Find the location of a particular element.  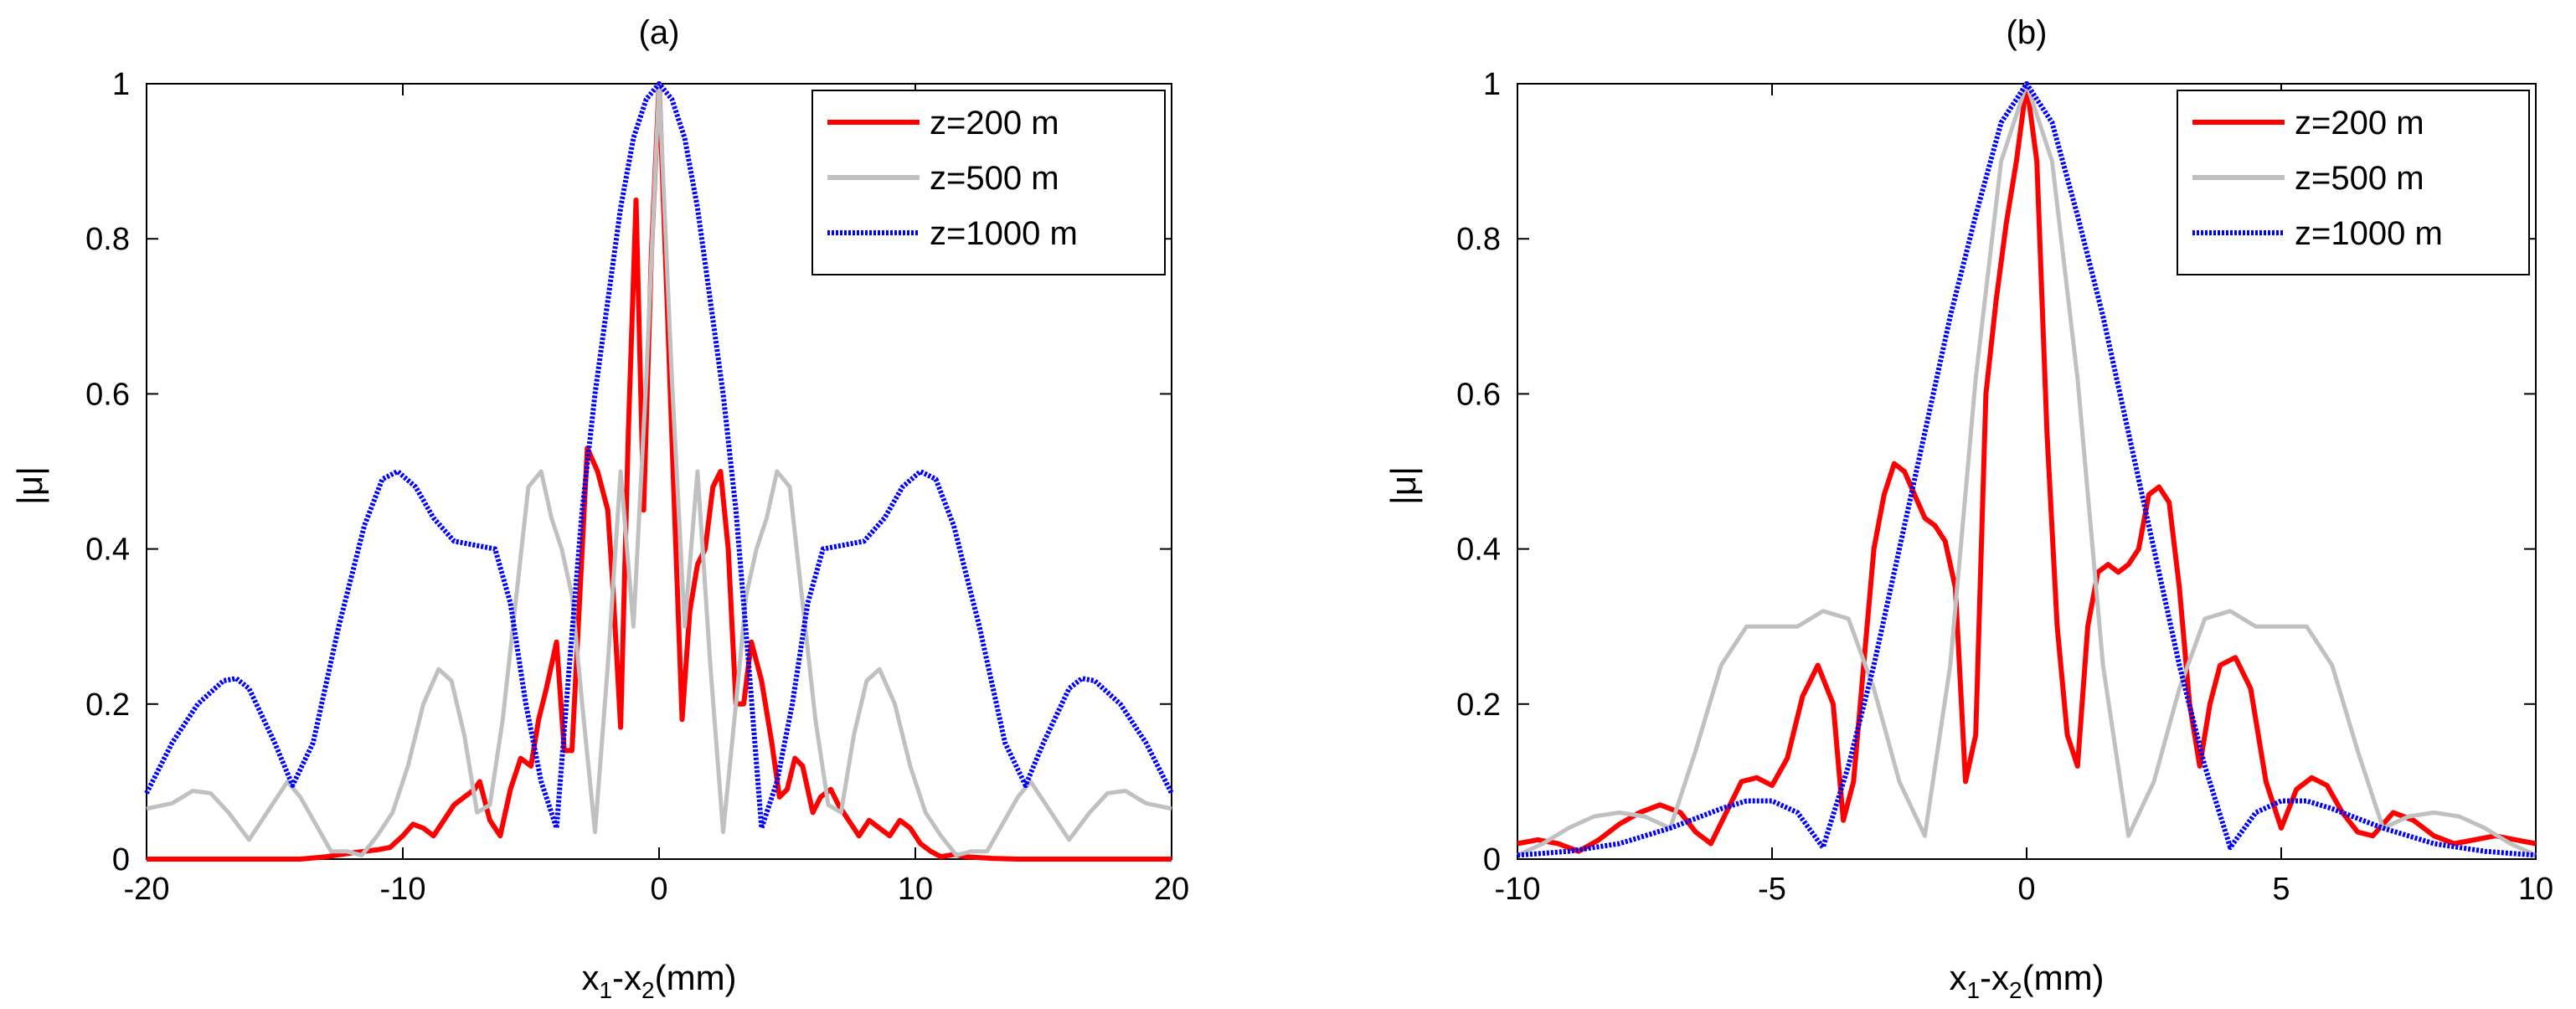

x-tick-label: -20 is located at coordinates (147, 889).